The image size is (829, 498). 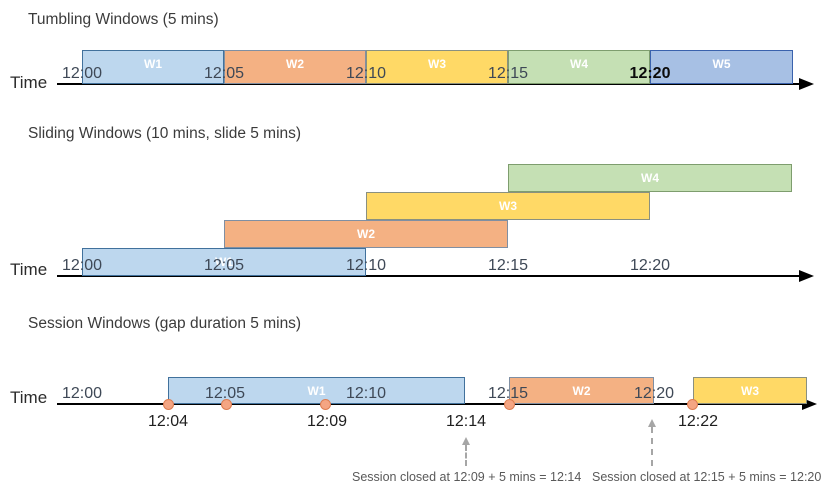 I want to click on session-axis-tick-label: 12:10, so click(x=366, y=393).